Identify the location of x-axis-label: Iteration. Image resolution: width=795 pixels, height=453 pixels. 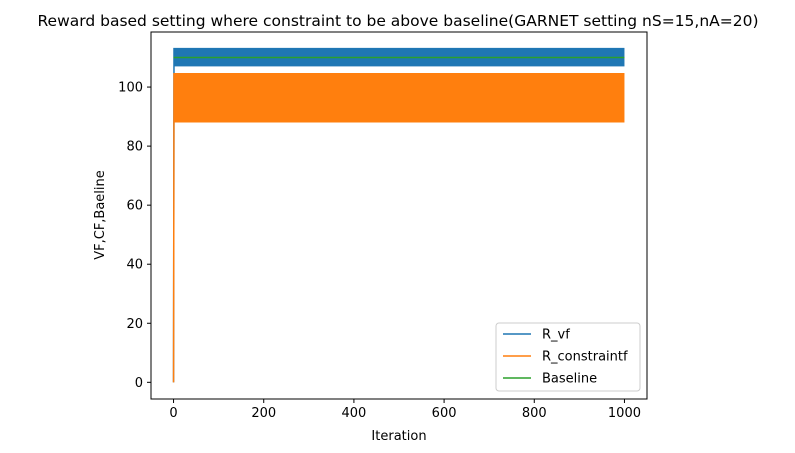
(398, 436).